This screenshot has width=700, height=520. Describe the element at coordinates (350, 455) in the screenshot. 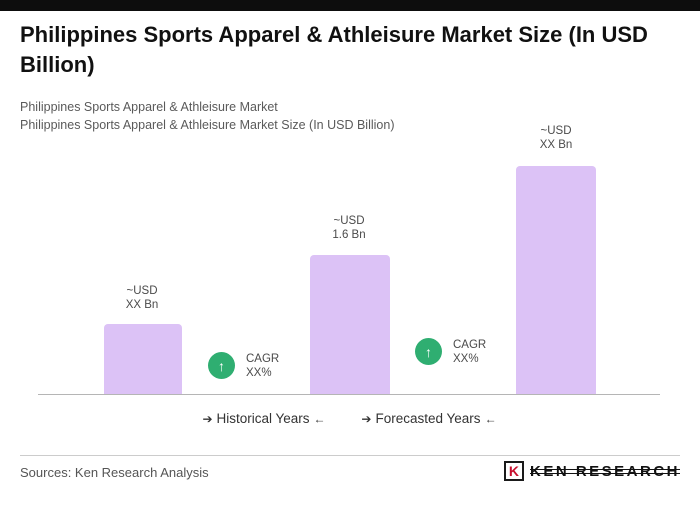

I see `footer-divider` at that location.